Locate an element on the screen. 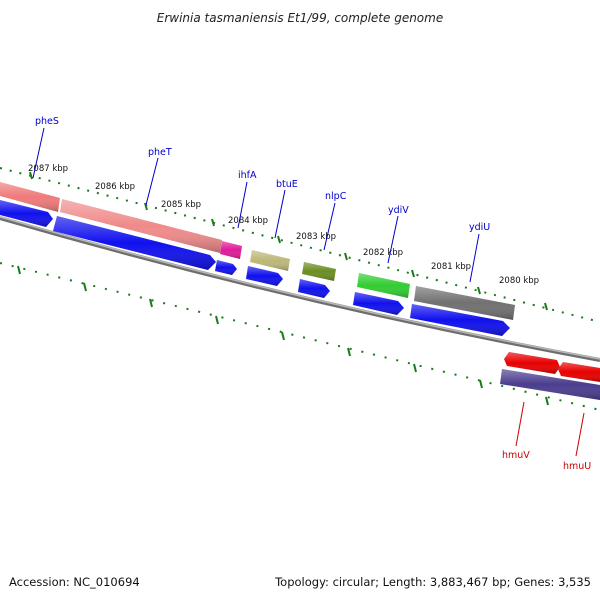  pheT-feature-shade is located at coordinates (141, 226).